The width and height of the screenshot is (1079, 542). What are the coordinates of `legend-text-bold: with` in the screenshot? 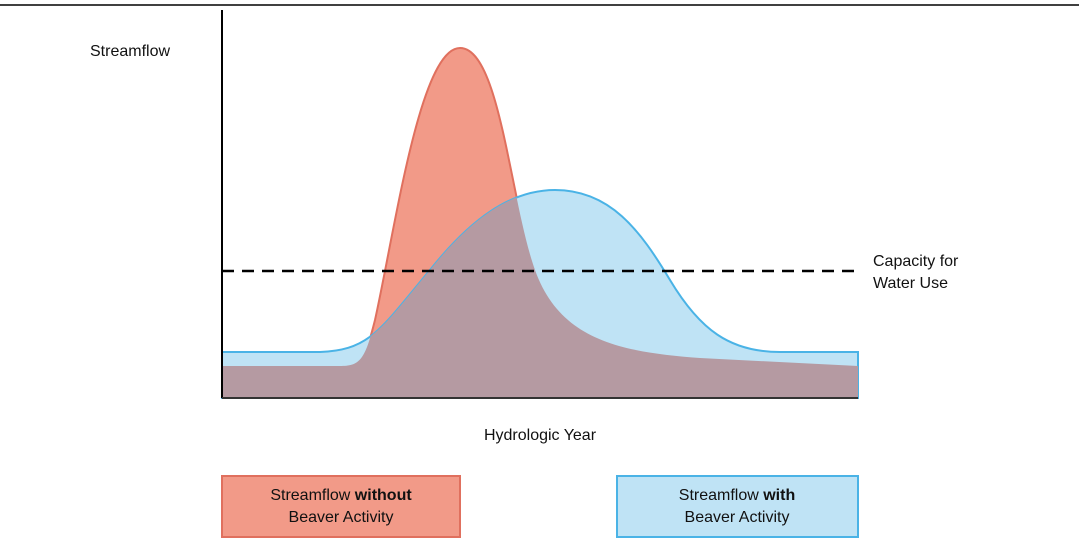 It's located at (778, 495).